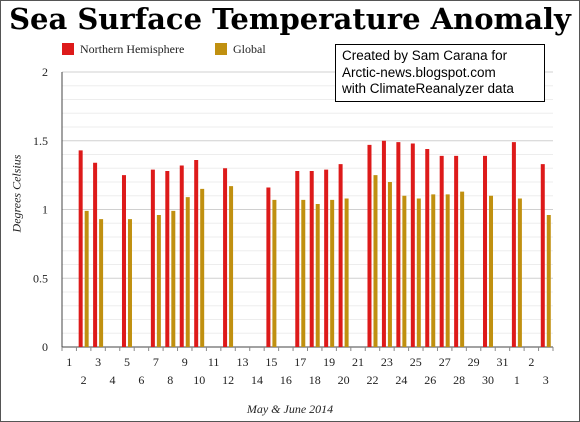  I want to click on x-tick-label: 15, so click(271, 362).